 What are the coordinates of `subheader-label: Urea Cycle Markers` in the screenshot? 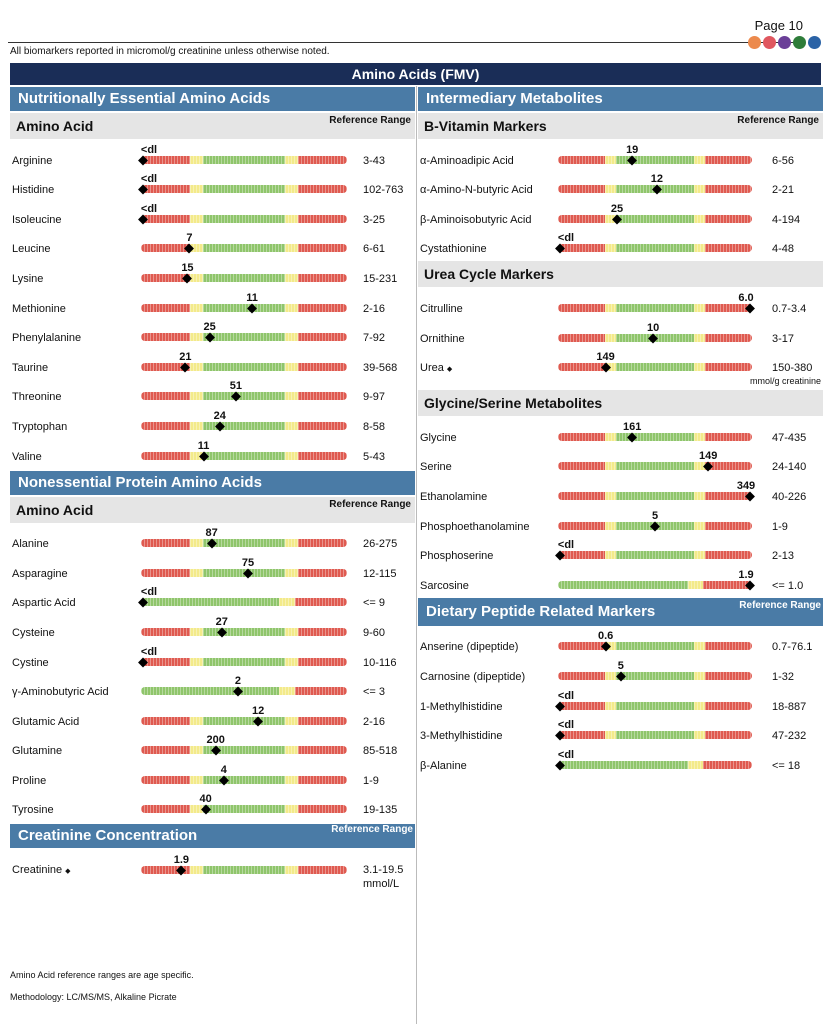 It's located at (489, 274).